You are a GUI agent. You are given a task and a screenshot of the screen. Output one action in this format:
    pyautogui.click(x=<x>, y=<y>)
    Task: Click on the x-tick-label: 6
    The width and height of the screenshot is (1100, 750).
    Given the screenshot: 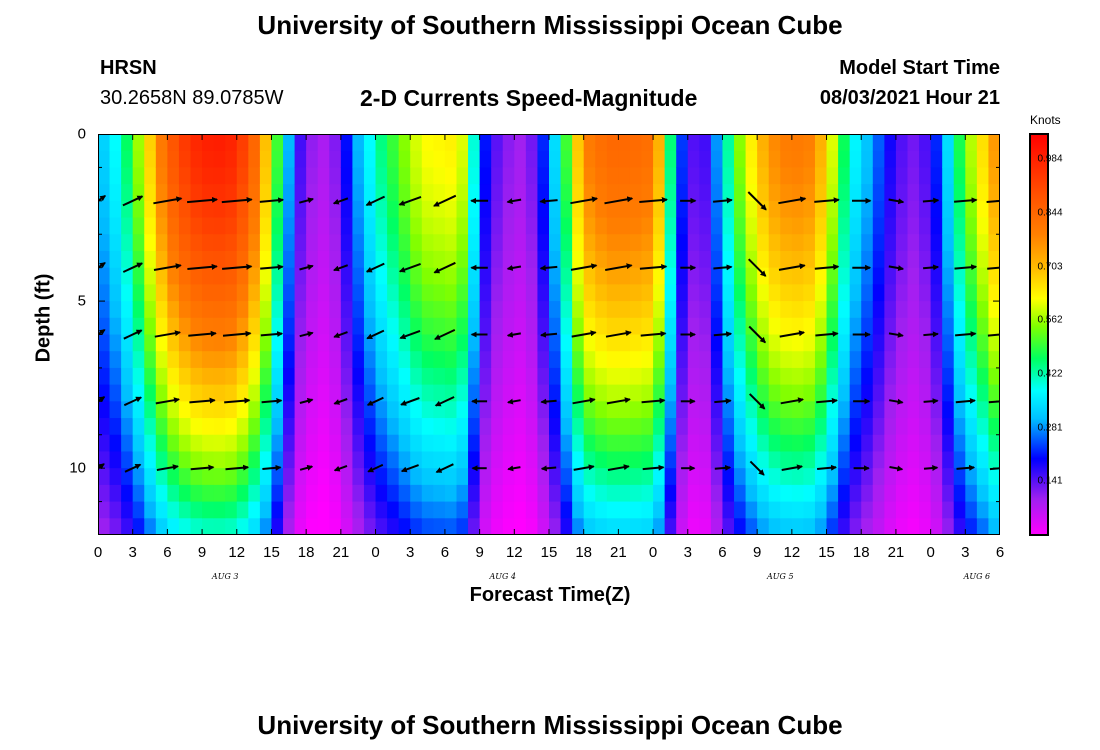 What is the action you would take?
    pyautogui.click(x=167, y=552)
    